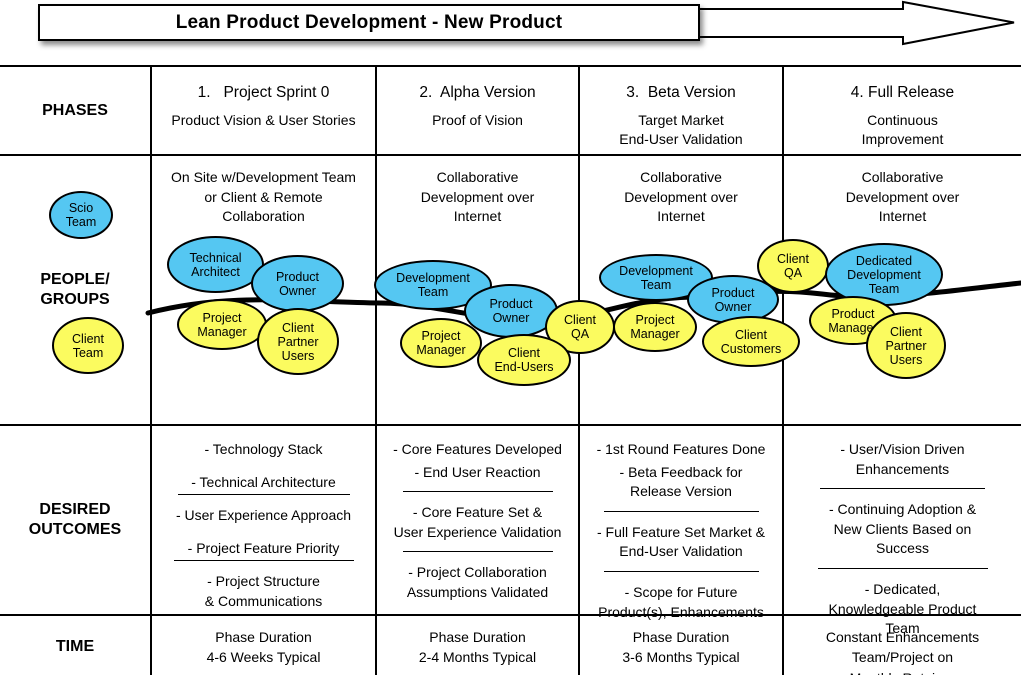  I want to click on outcome-item: - User Experience Approach, so click(263, 515).